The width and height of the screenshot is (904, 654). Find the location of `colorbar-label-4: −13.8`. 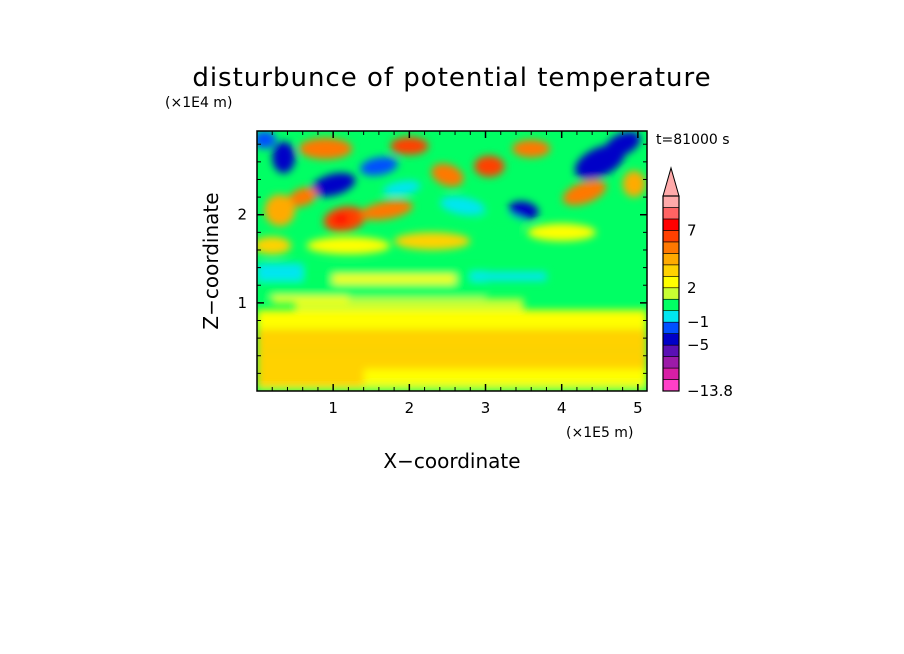

colorbar-label-4: −13.8 is located at coordinates (710, 391).